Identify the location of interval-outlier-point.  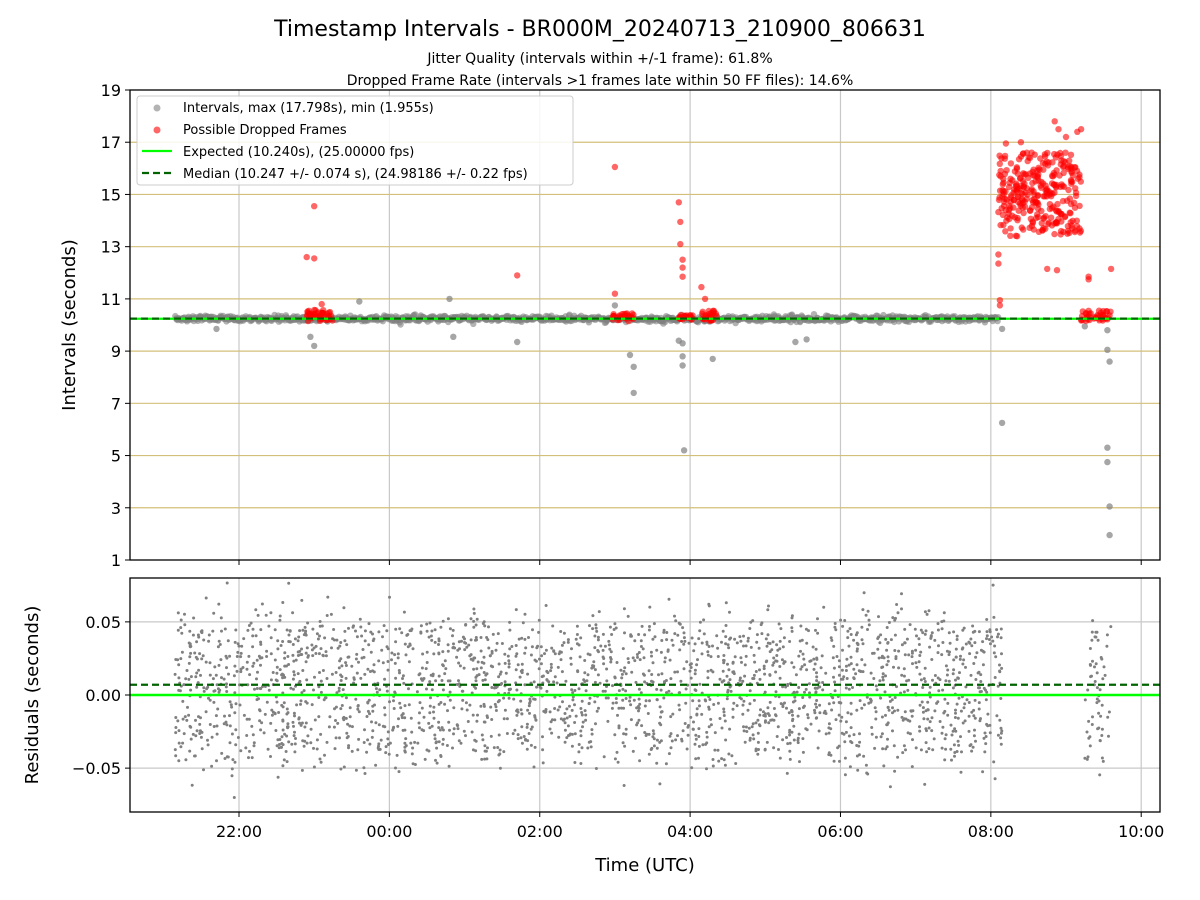
(633, 393).